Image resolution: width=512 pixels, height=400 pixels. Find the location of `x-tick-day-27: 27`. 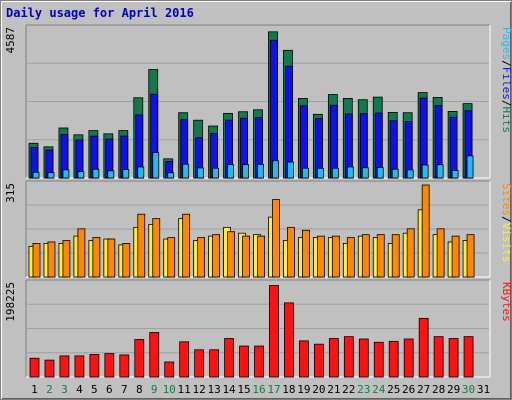

x-tick-day-27: 27 is located at coordinates (423, 389).